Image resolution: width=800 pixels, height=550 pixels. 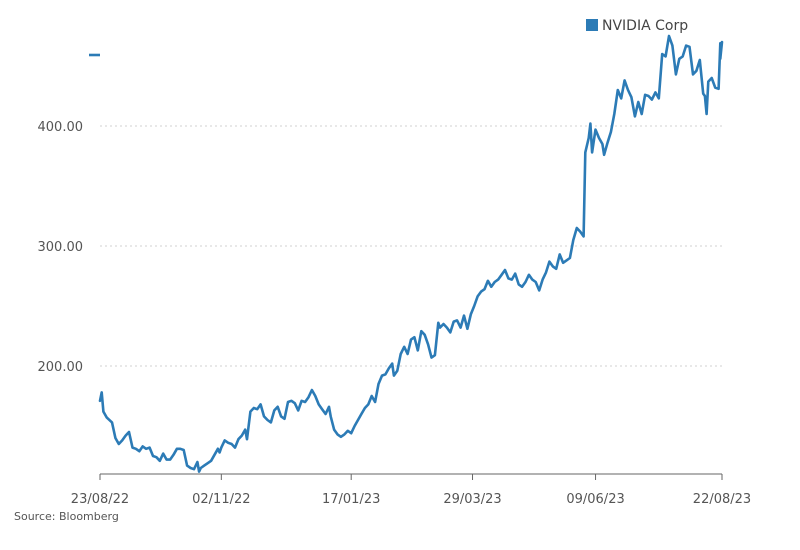 What do you see at coordinates (61, 367) in the screenshot?
I see `y-tick-label: 200.00` at bounding box center [61, 367].